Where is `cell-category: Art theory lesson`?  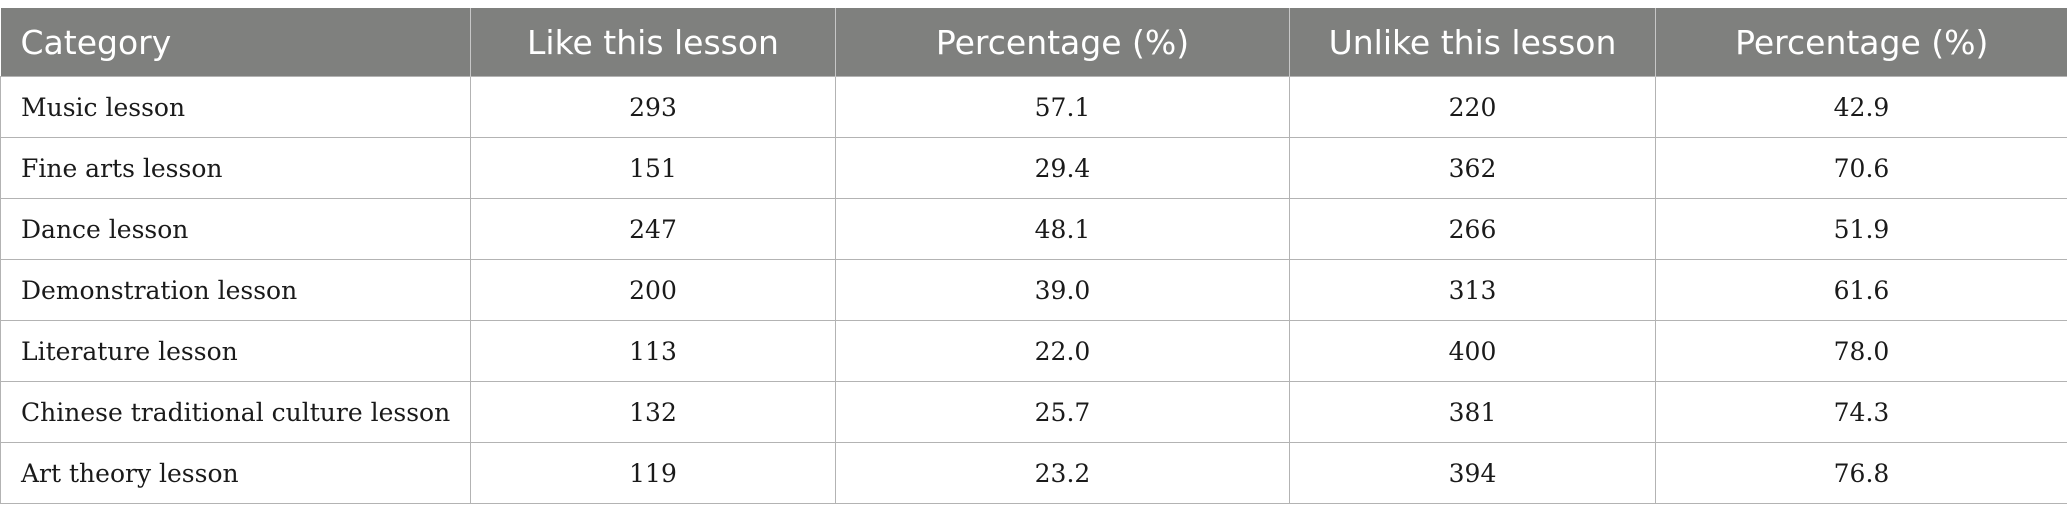 cell-category: Art theory lesson is located at coordinates (235, 473).